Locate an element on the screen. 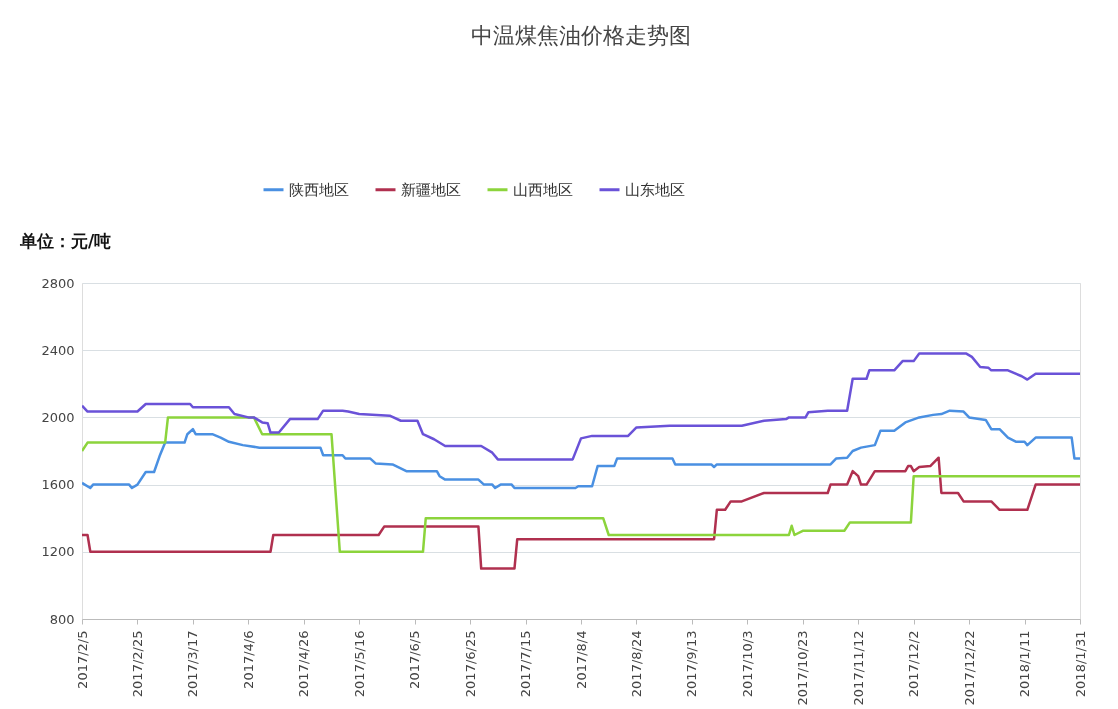  x-tick-label: 2017/12/2 is located at coordinates (914, 664).